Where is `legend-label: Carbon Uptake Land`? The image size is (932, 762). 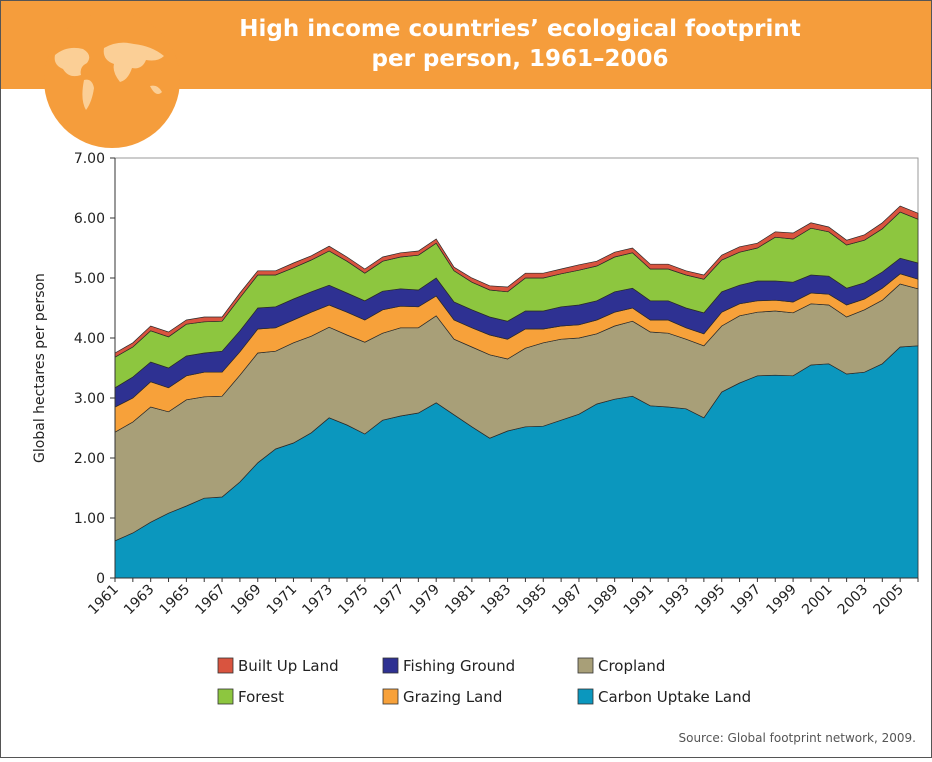
legend-label: Carbon Uptake Land is located at coordinates (674, 697).